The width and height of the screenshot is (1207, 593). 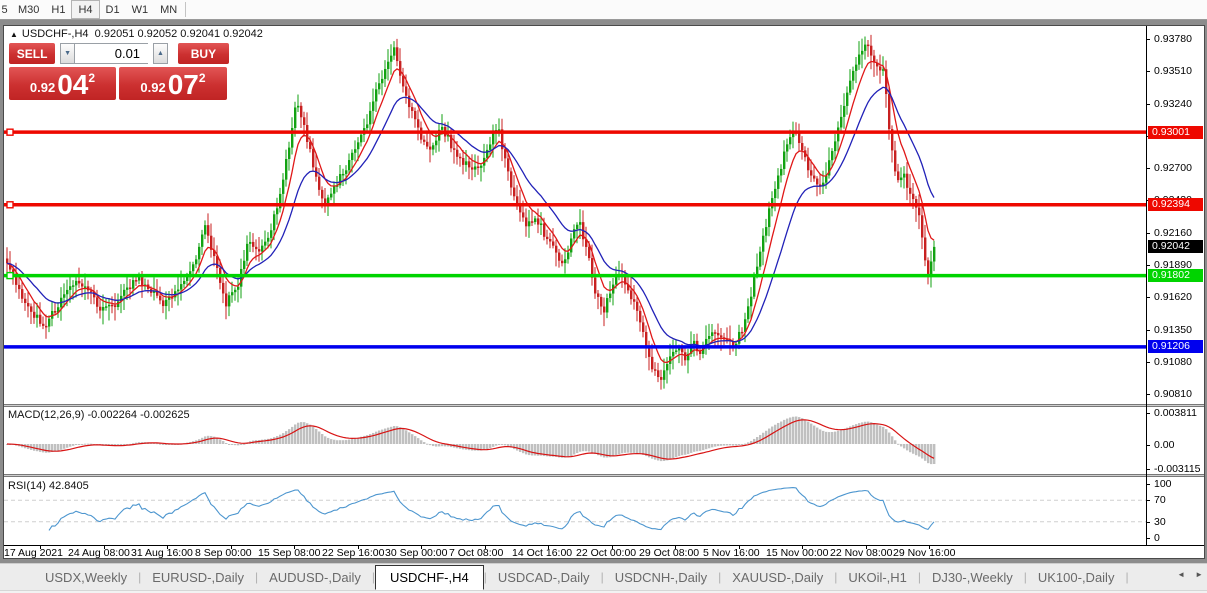 I want to click on chart-tab-audusd-daily: AUDUSD-,Daily, so click(x=315, y=577).